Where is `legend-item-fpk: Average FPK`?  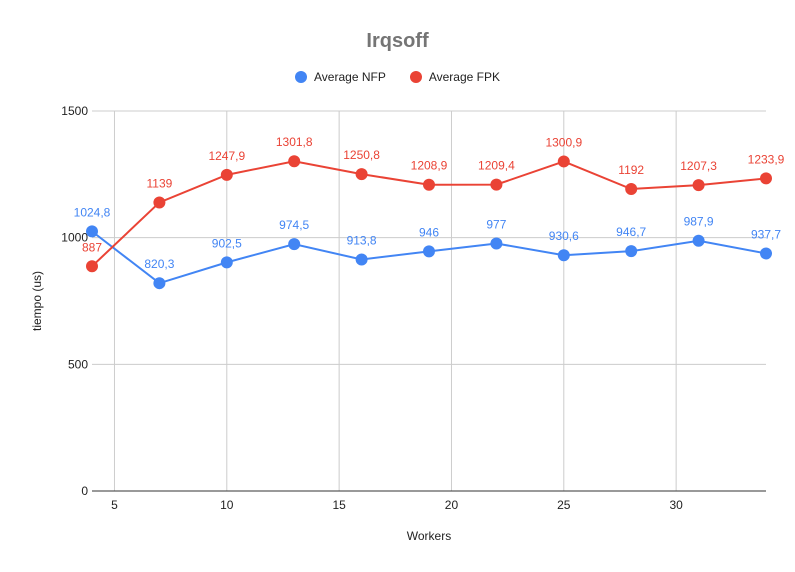 legend-item-fpk: Average FPK is located at coordinates (454, 77).